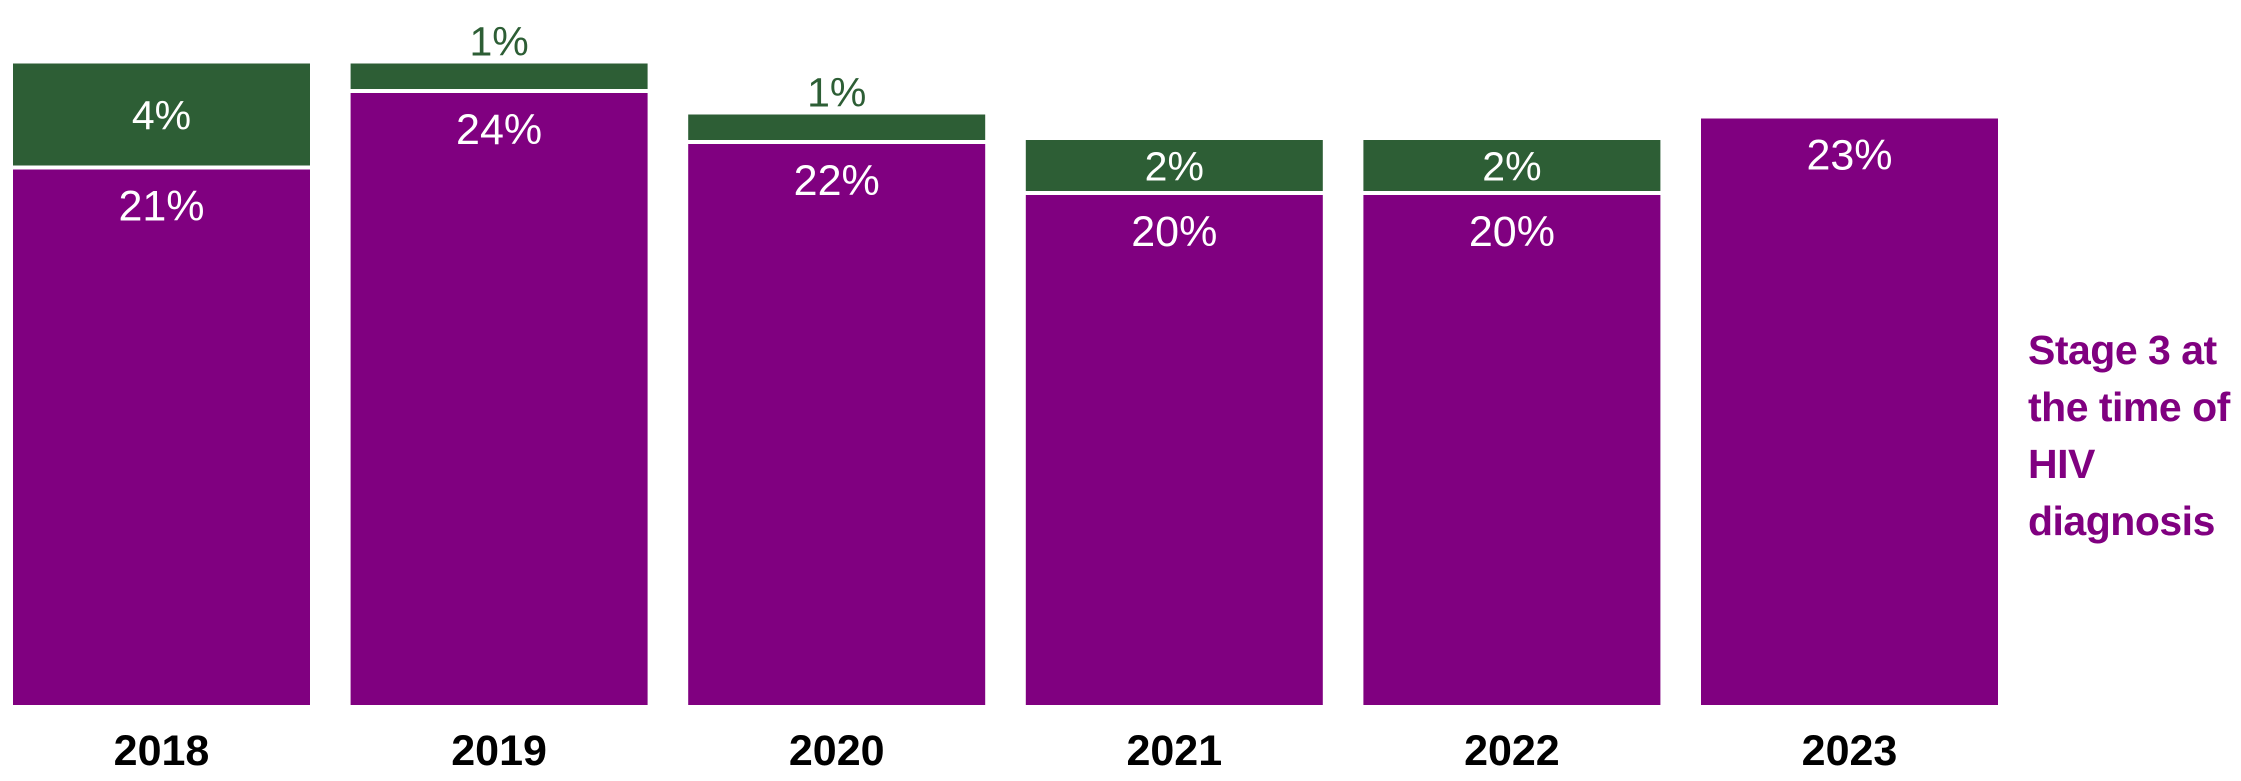 This screenshot has height=781, width=2241. What do you see at coordinates (2129, 407) in the screenshot?
I see `legend-line-2: the time of` at bounding box center [2129, 407].